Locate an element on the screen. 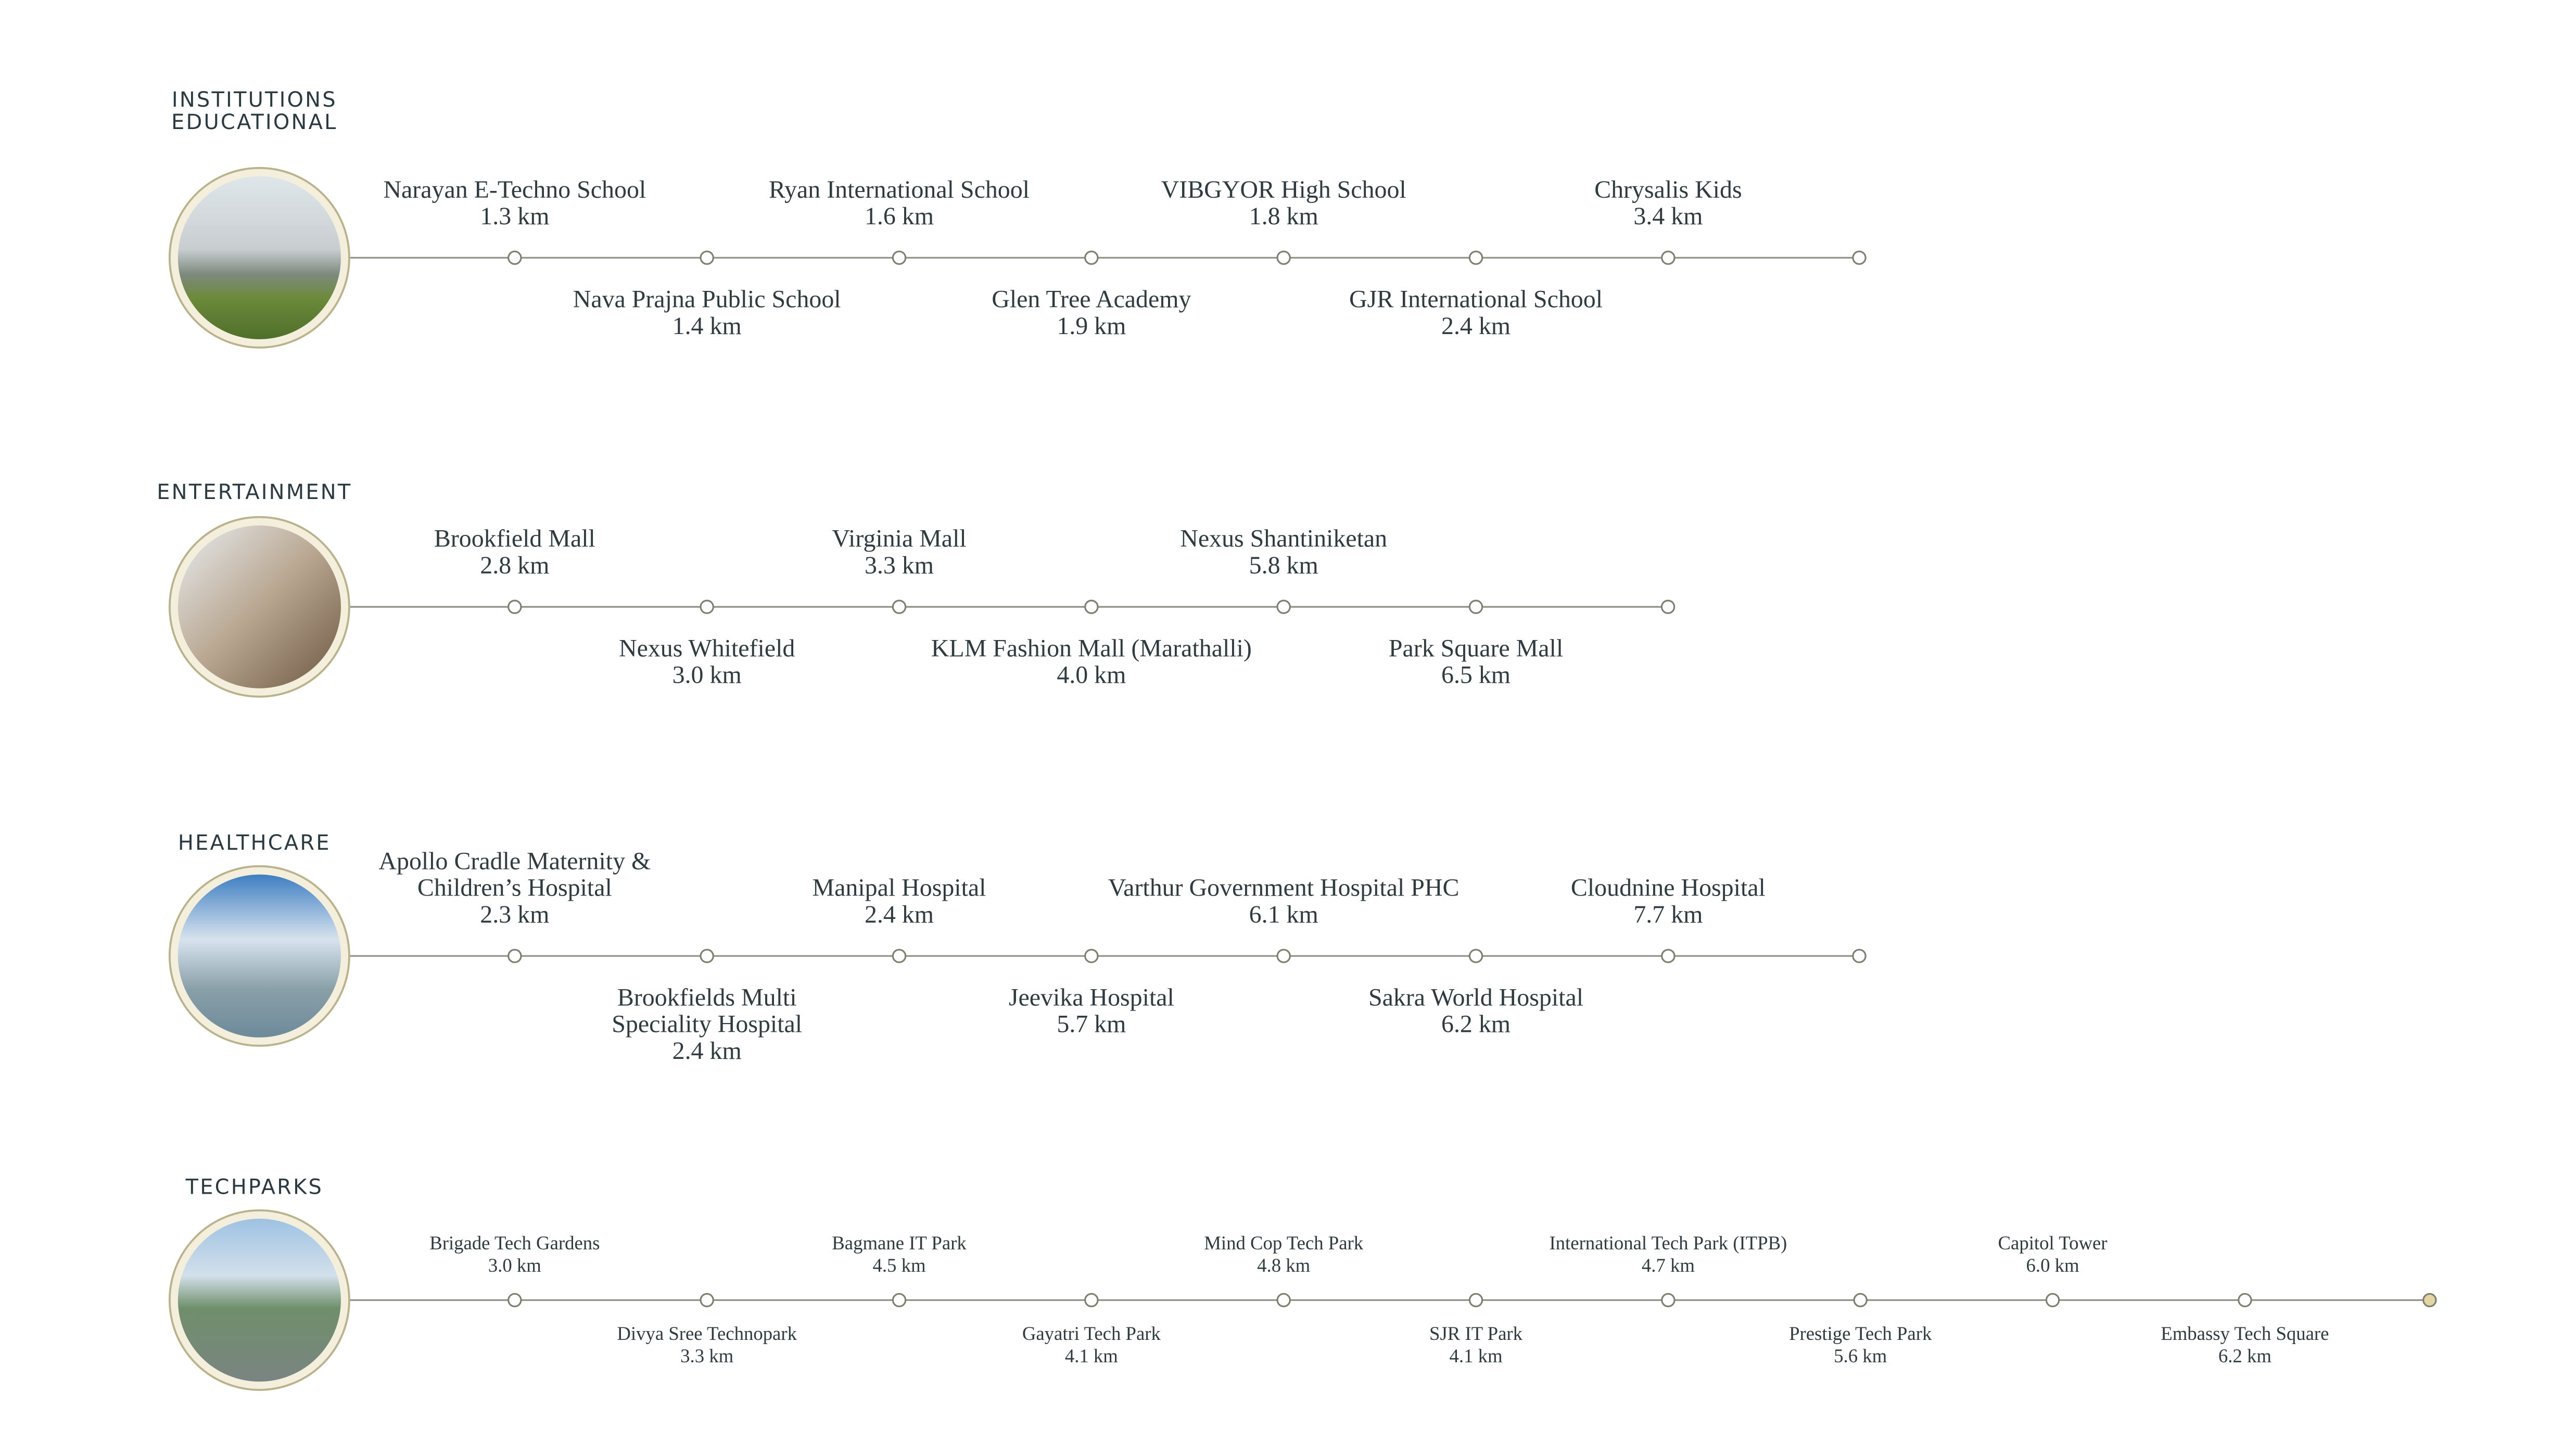 The height and width of the screenshot is (1432, 2576). place-name: KLM Fashion Mall (Marathalli) is located at coordinates (1091, 648).